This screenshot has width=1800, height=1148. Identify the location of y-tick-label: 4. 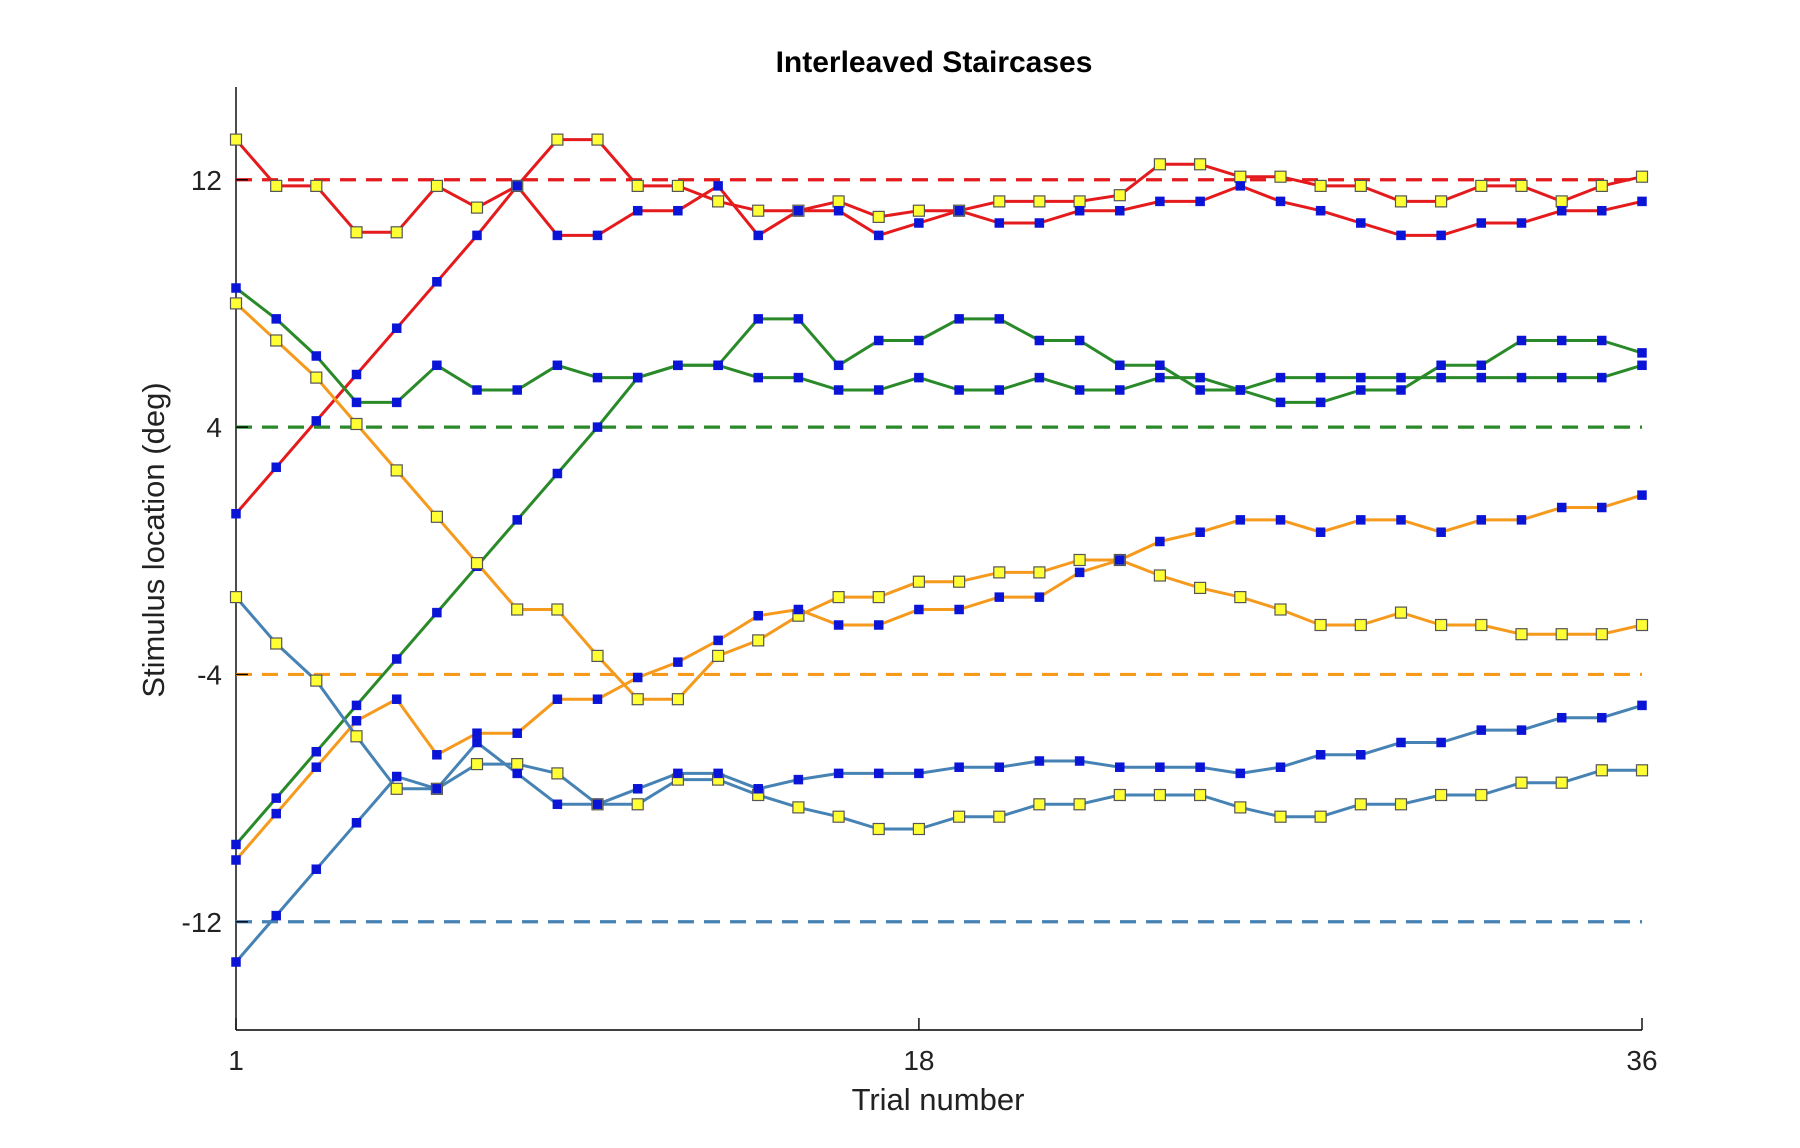
(214, 427).